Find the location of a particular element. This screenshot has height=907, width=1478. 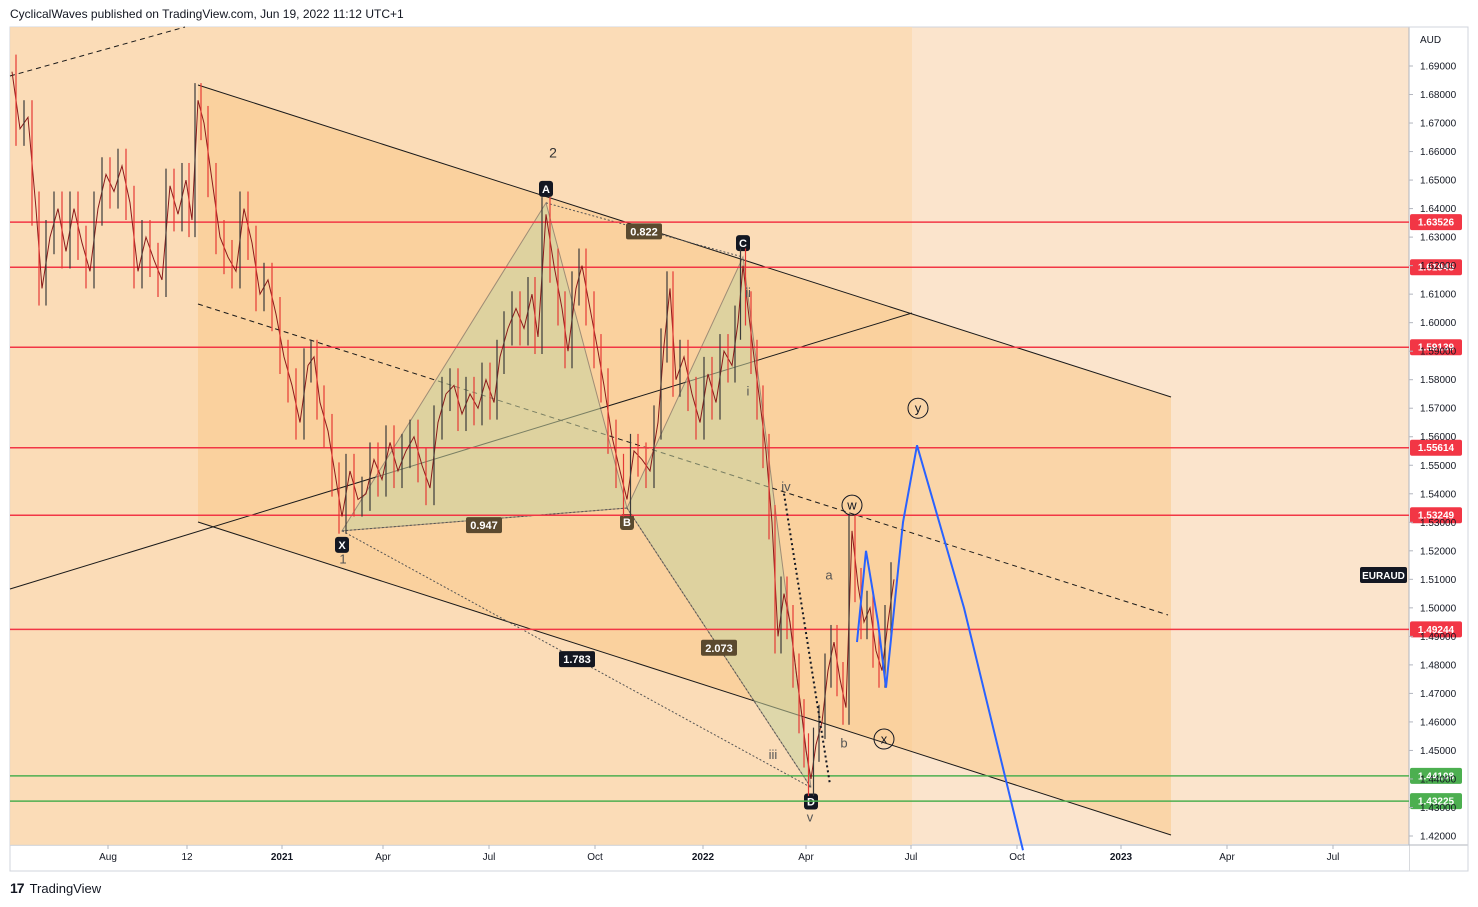

wave-circled-label: y is located at coordinates (918, 408).